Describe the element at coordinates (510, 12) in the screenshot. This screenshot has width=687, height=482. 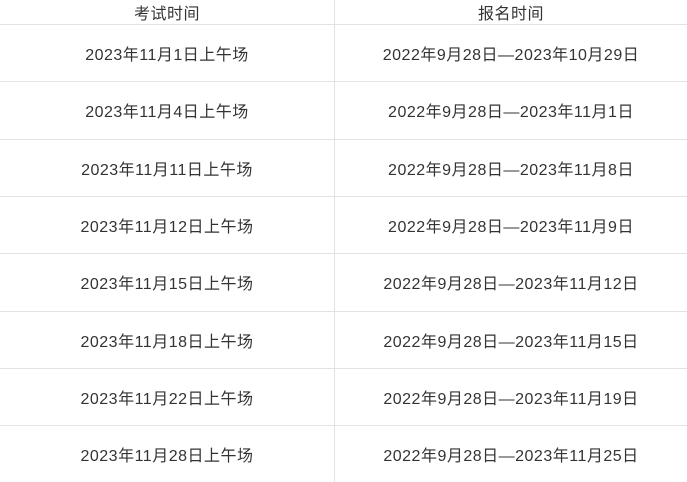
I see `column-header-registration-time: 报名时间` at that location.